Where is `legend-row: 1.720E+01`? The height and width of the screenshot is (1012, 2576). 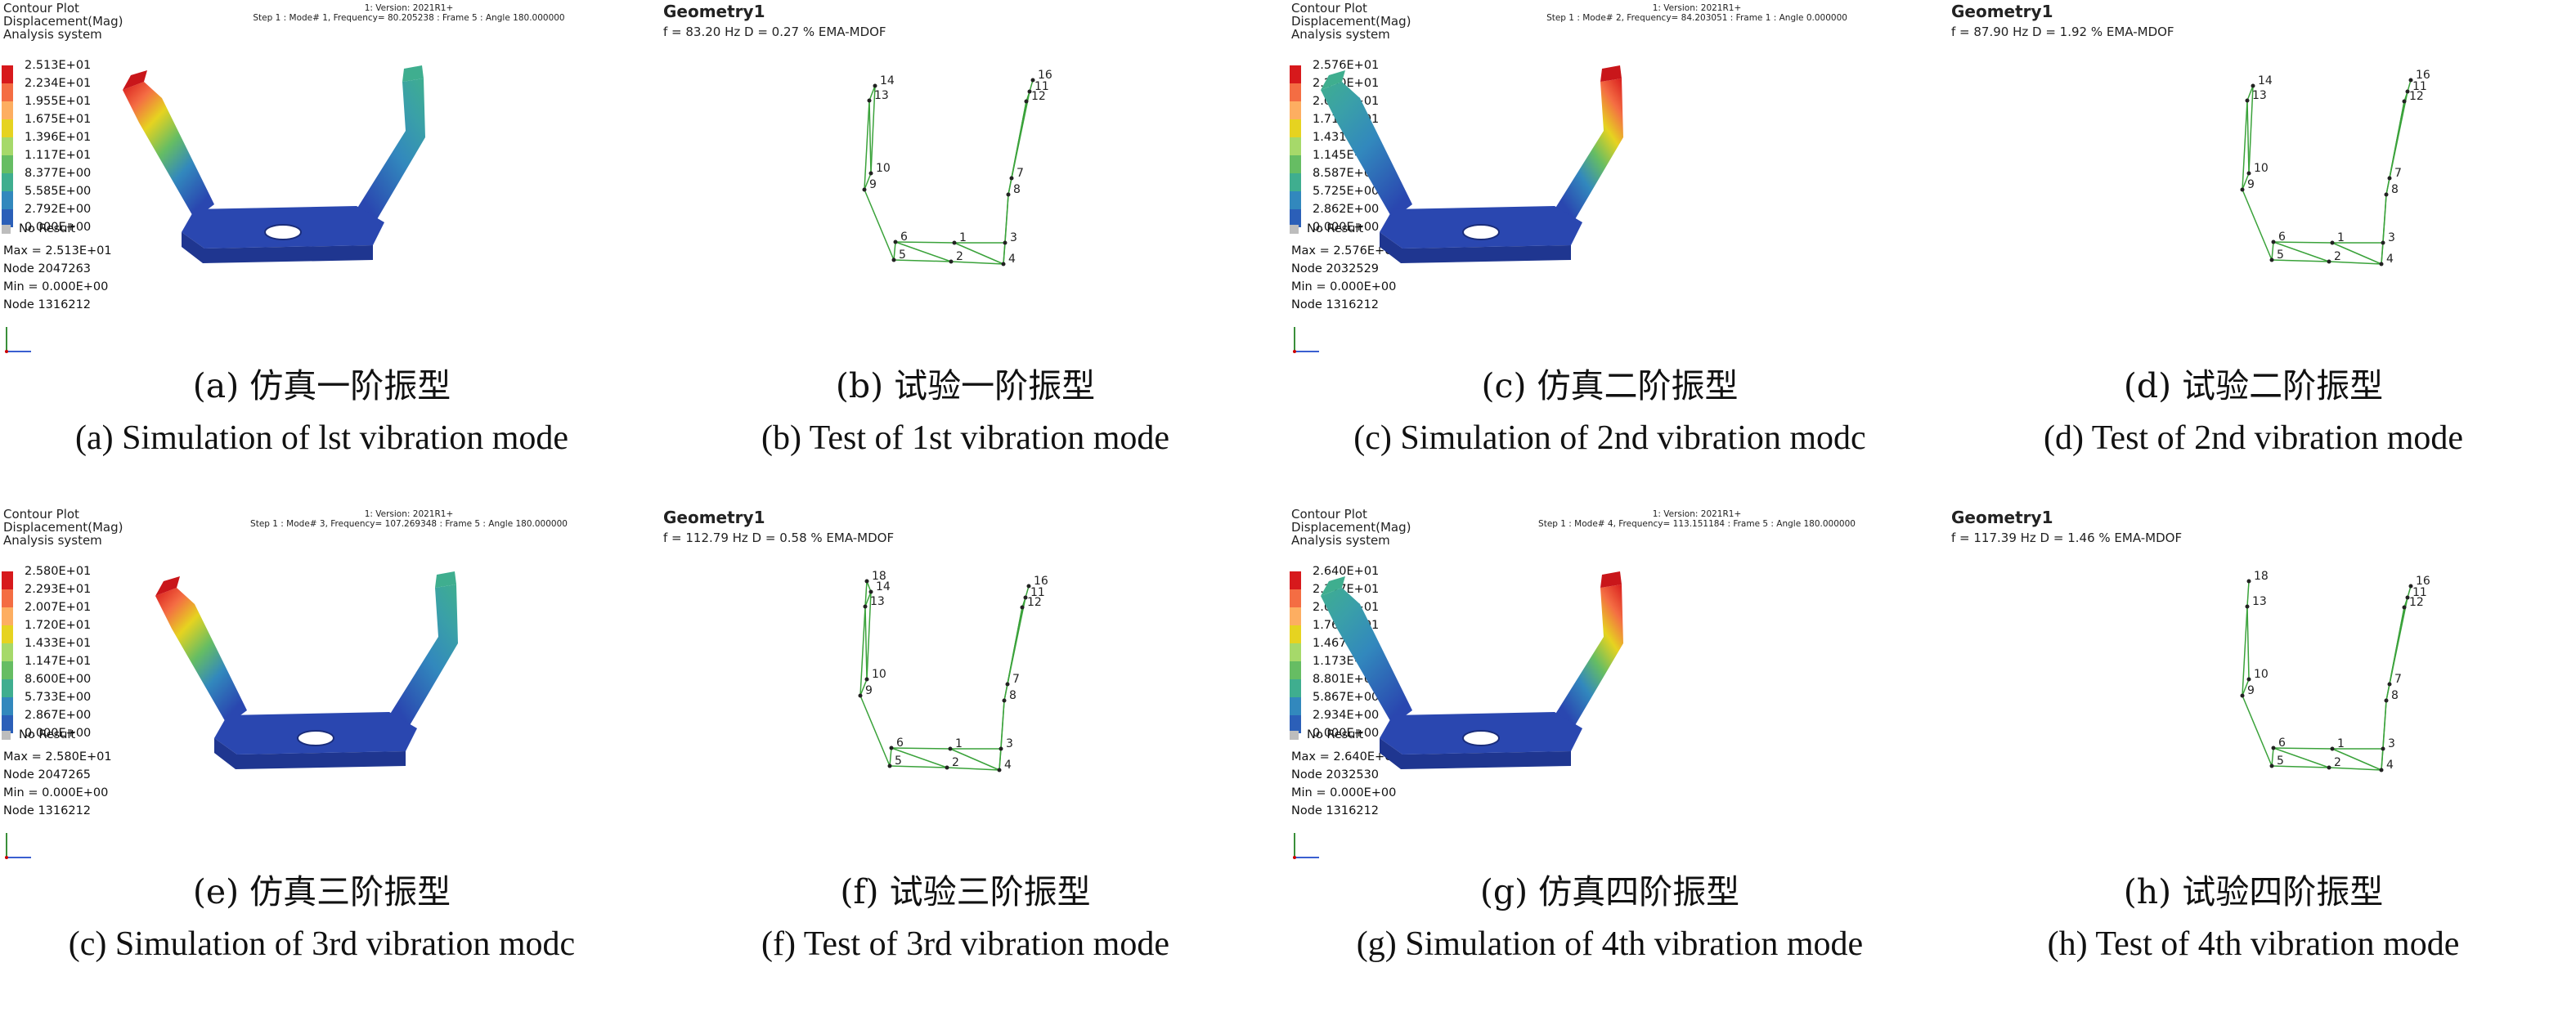 legend-row: 1.720E+01 is located at coordinates (83, 631).